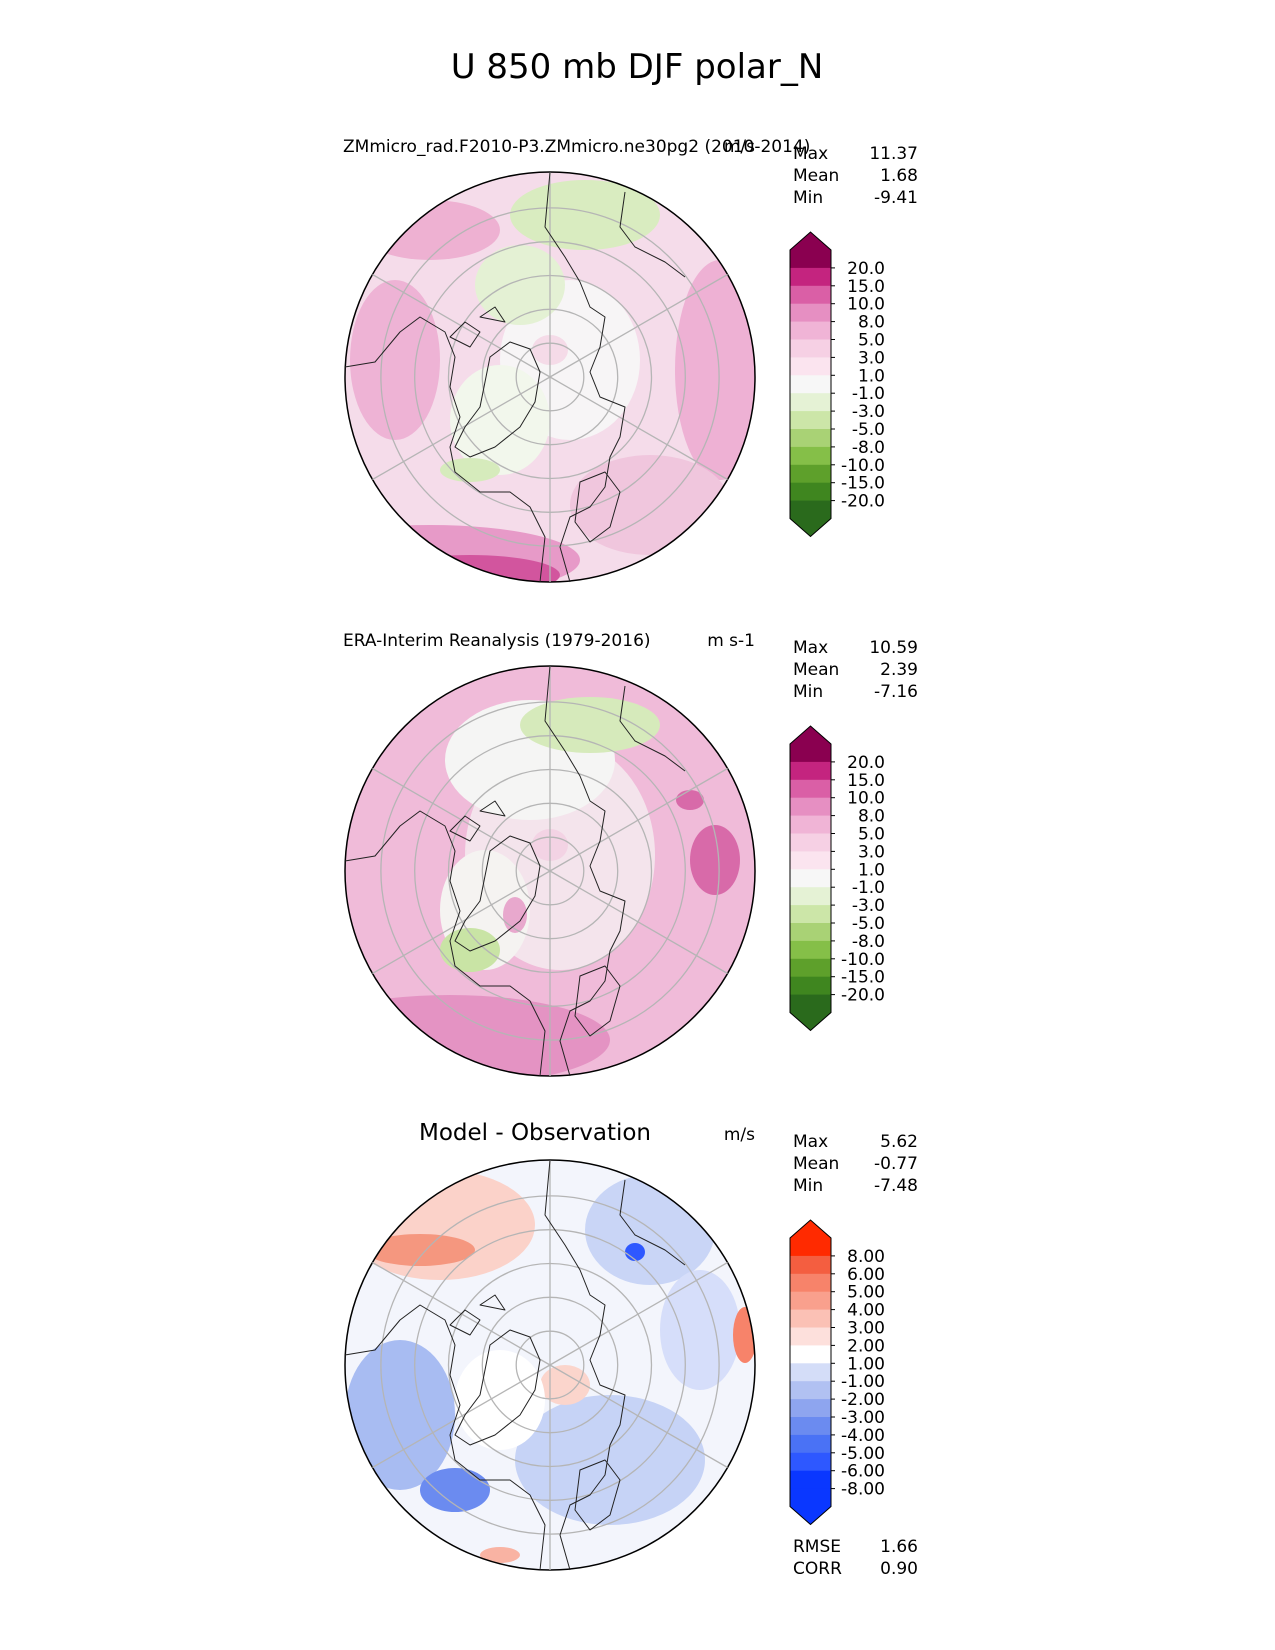 The image size is (1275, 1650). What do you see at coordinates (817, 1547) in the screenshot?
I see `stat-label: RMSE` at bounding box center [817, 1547].